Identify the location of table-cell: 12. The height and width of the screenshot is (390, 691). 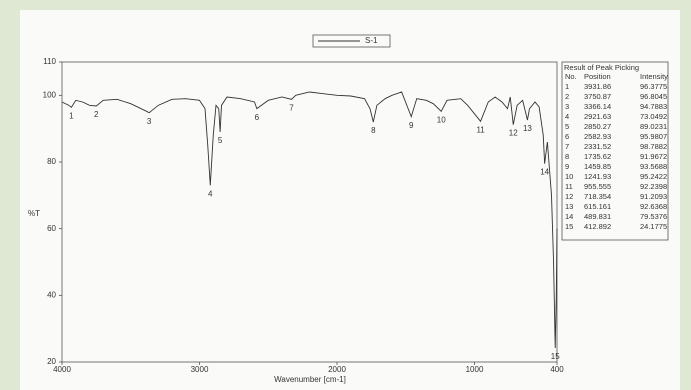
(569, 196).